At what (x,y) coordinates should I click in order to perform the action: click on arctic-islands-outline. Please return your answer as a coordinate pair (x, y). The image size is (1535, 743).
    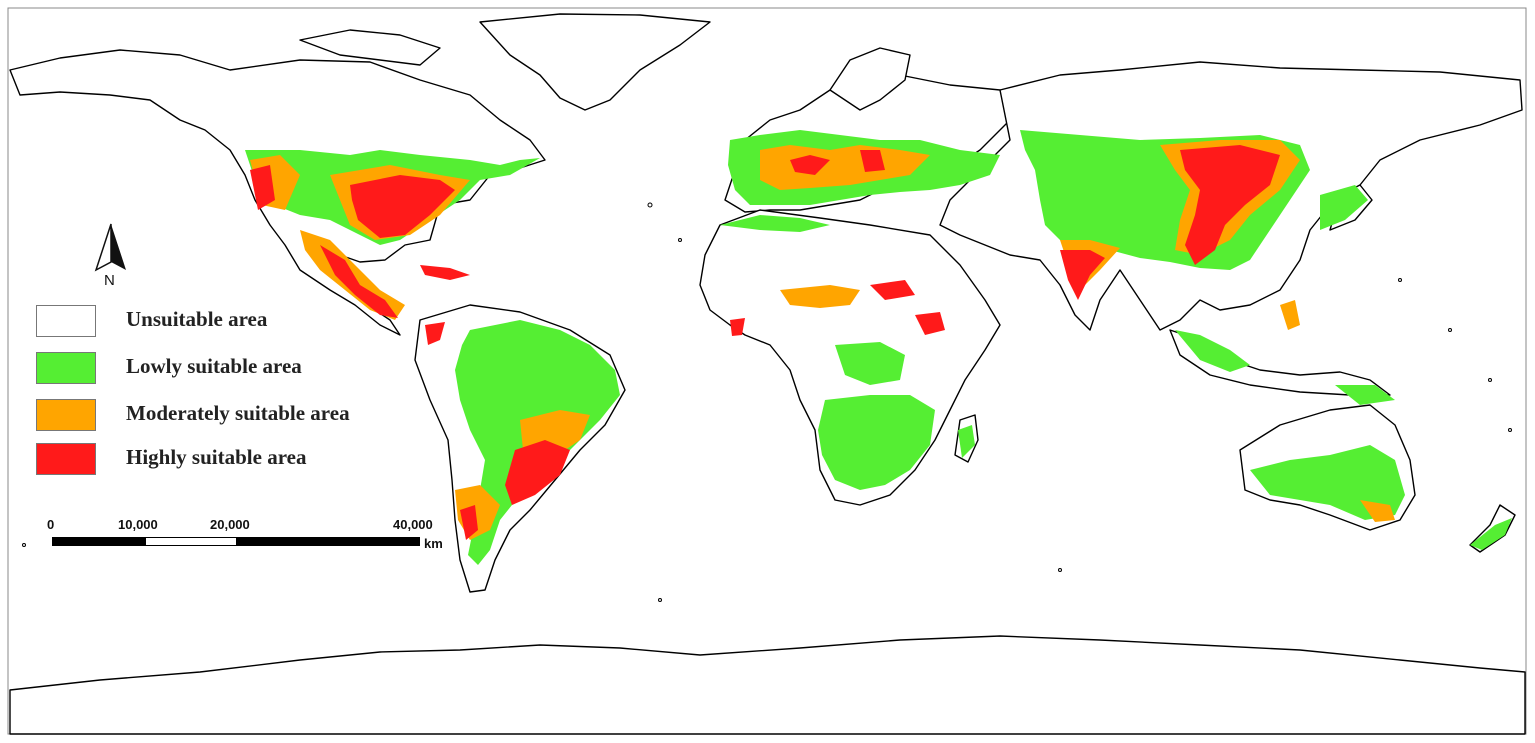
    Looking at the image, I should click on (370, 47).